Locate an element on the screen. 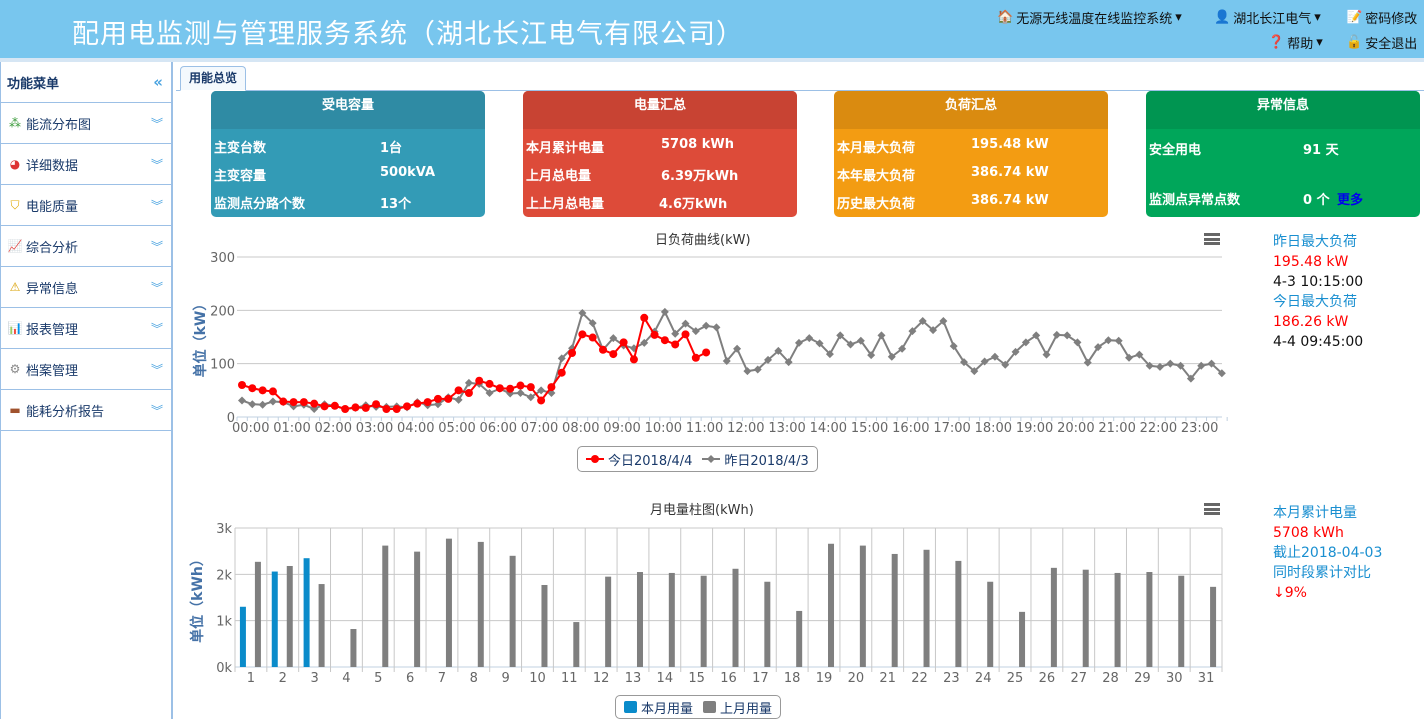 This screenshot has height=719, width=1424. red-circle-marker-icon is located at coordinates (595, 459).